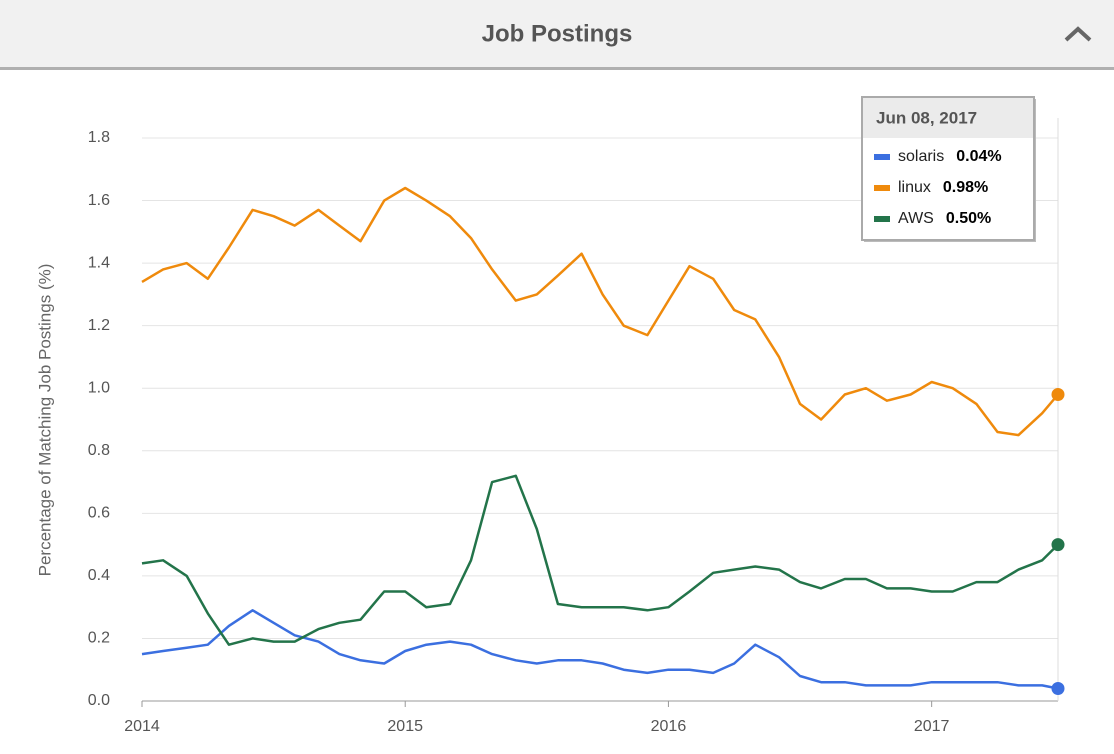 The image size is (1114, 754). What do you see at coordinates (1078, 34) in the screenshot?
I see `collapse-button` at bounding box center [1078, 34].